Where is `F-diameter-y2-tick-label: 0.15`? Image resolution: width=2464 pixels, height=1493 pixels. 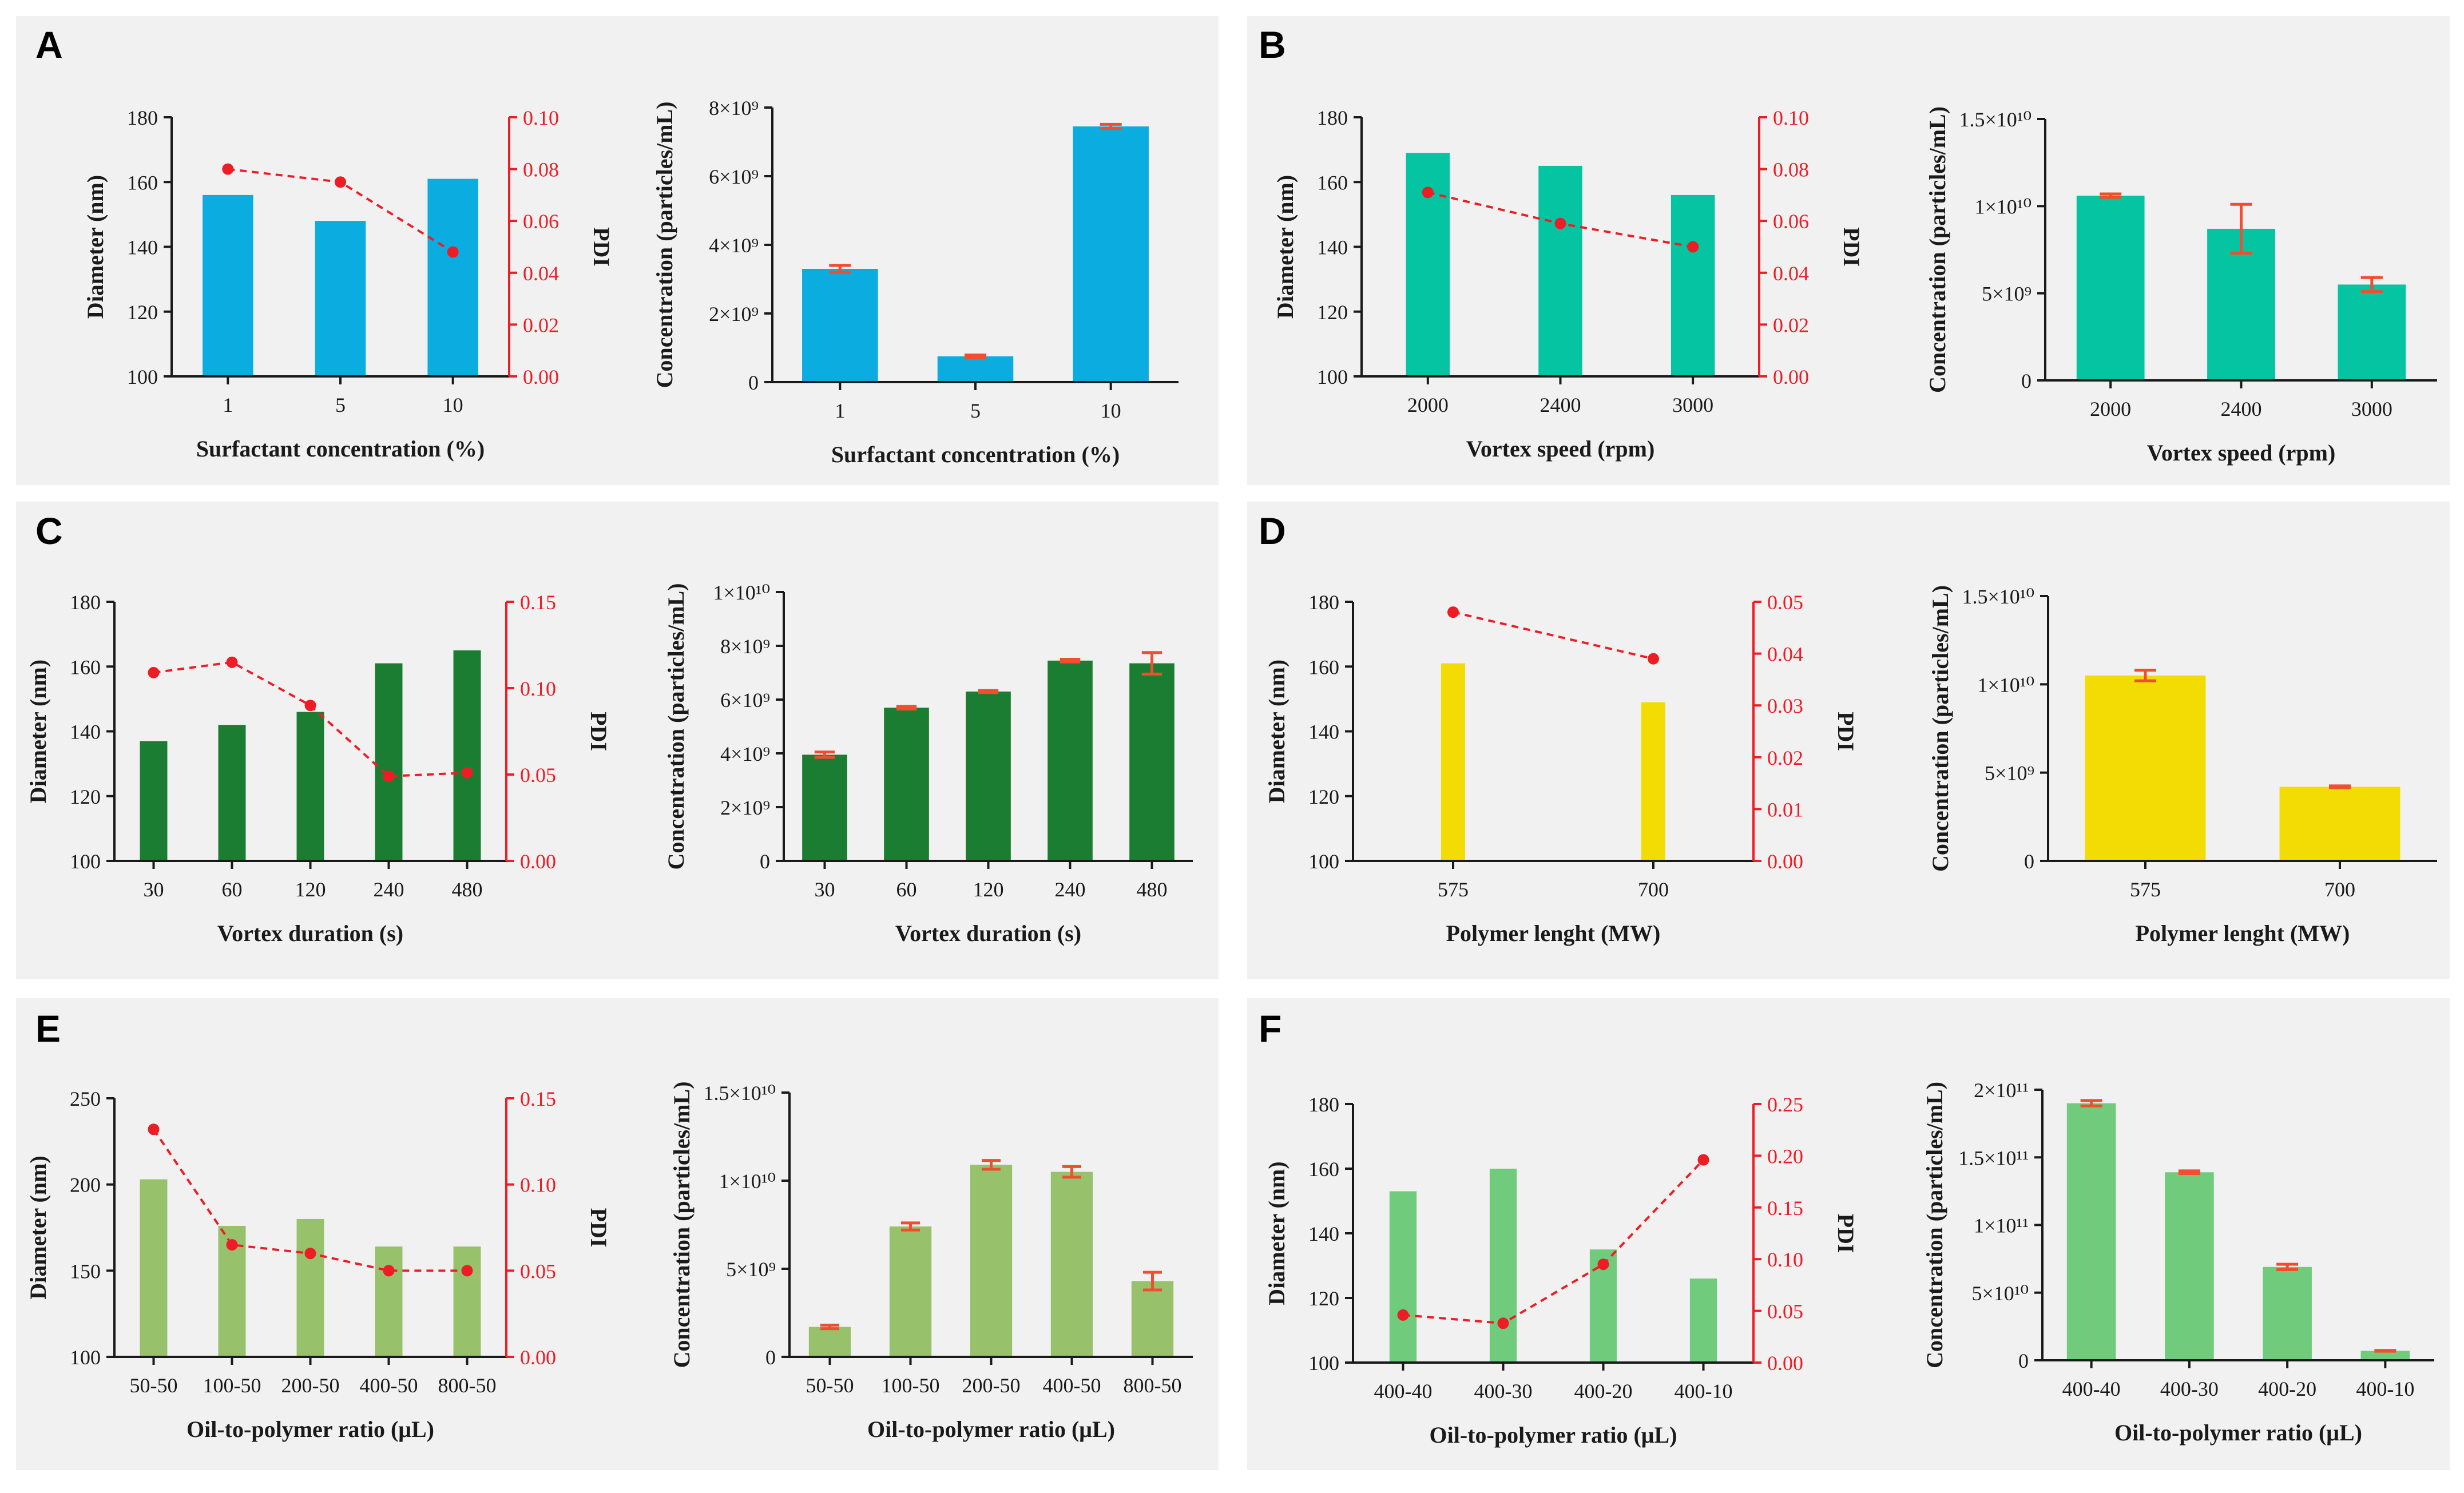 F-diameter-y2-tick-label: 0.15 is located at coordinates (1785, 1208).